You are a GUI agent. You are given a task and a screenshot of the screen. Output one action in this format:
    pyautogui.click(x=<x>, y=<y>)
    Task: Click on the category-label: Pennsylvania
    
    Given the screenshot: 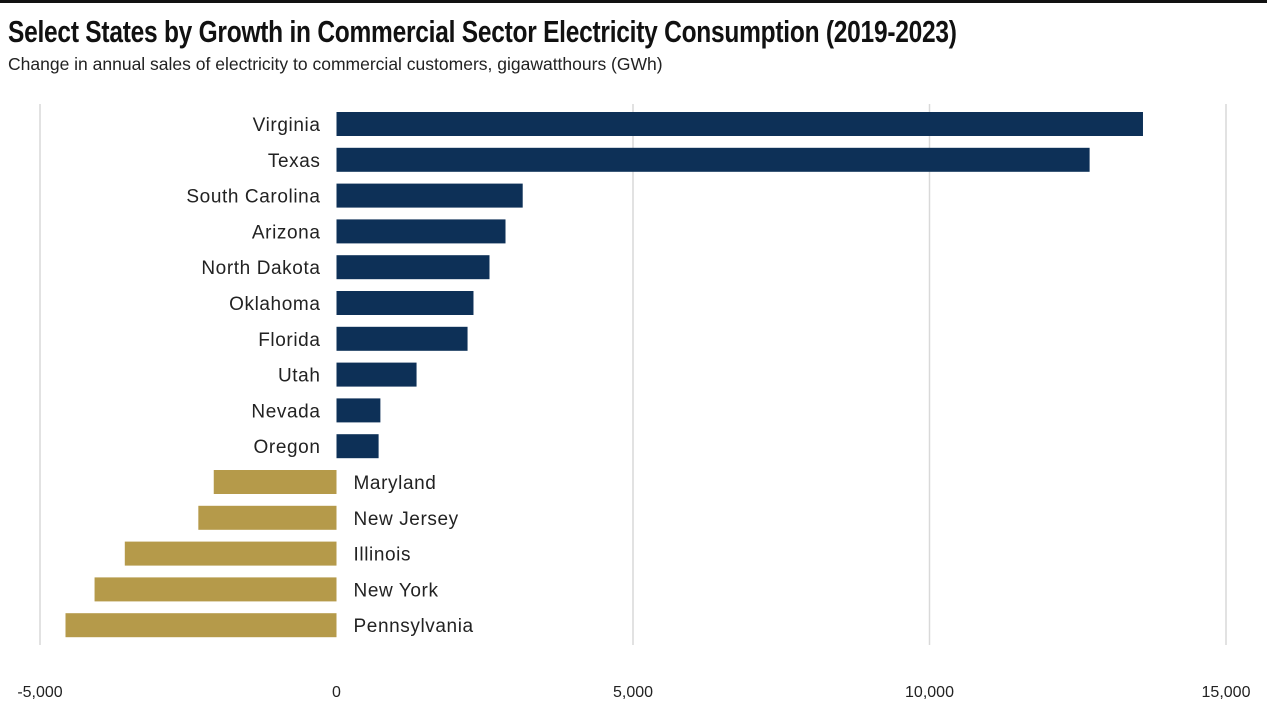 What is the action you would take?
    pyautogui.click(x=414, y=626)
    